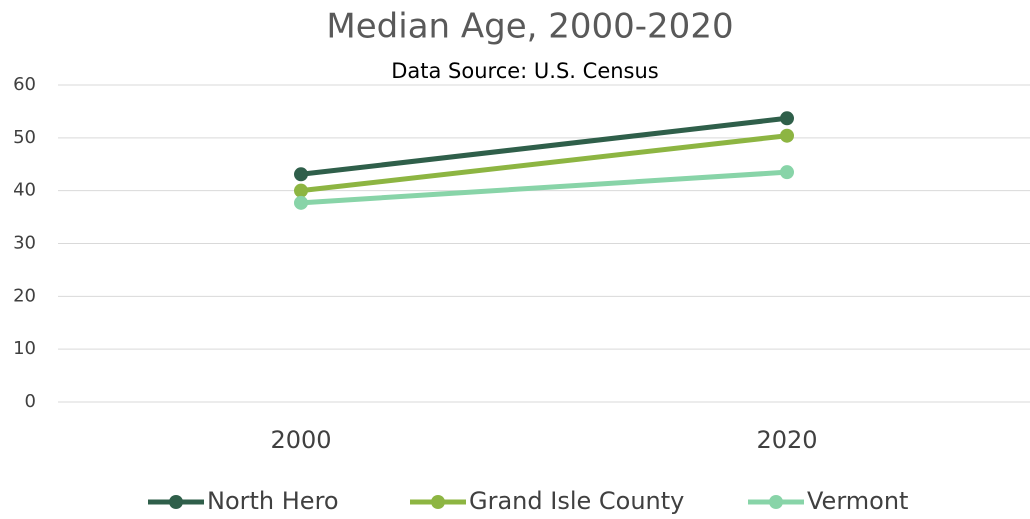 This screenshot has height=519, width=1030. Describe the element at coordinates (857, 501) in the screenshot. I see `legend-label: Vermont` at that location.